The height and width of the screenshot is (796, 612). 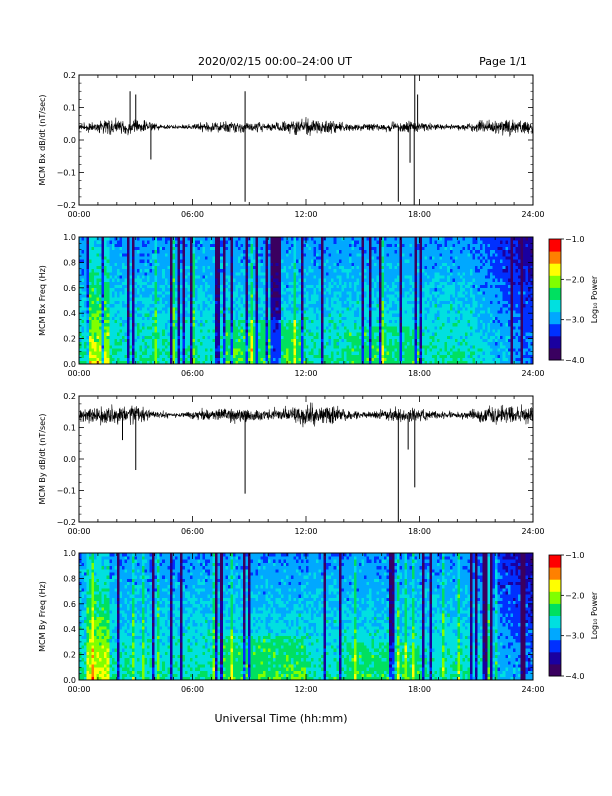 What do you see at coordinates (503, 61) in the screenshot?
I see `page-number: Page 1/1` at bounding box center [503, 61].